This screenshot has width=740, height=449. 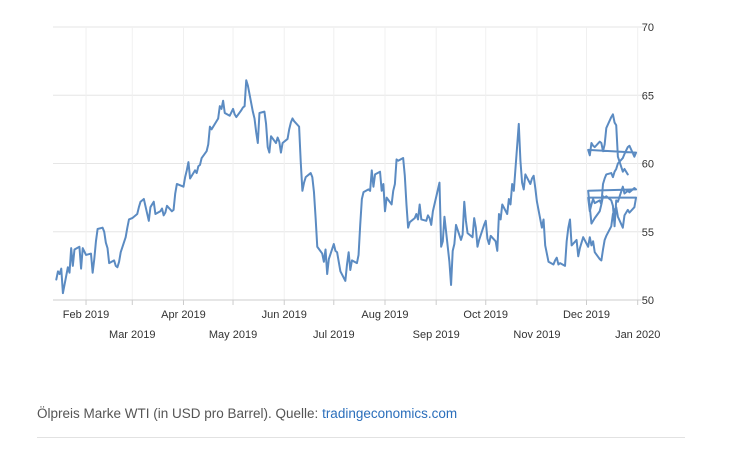 What do you see at coordinates (648, 96) in the screenshot?
I see `y-tick-label-65: 65` at bounding box center [648, 96].